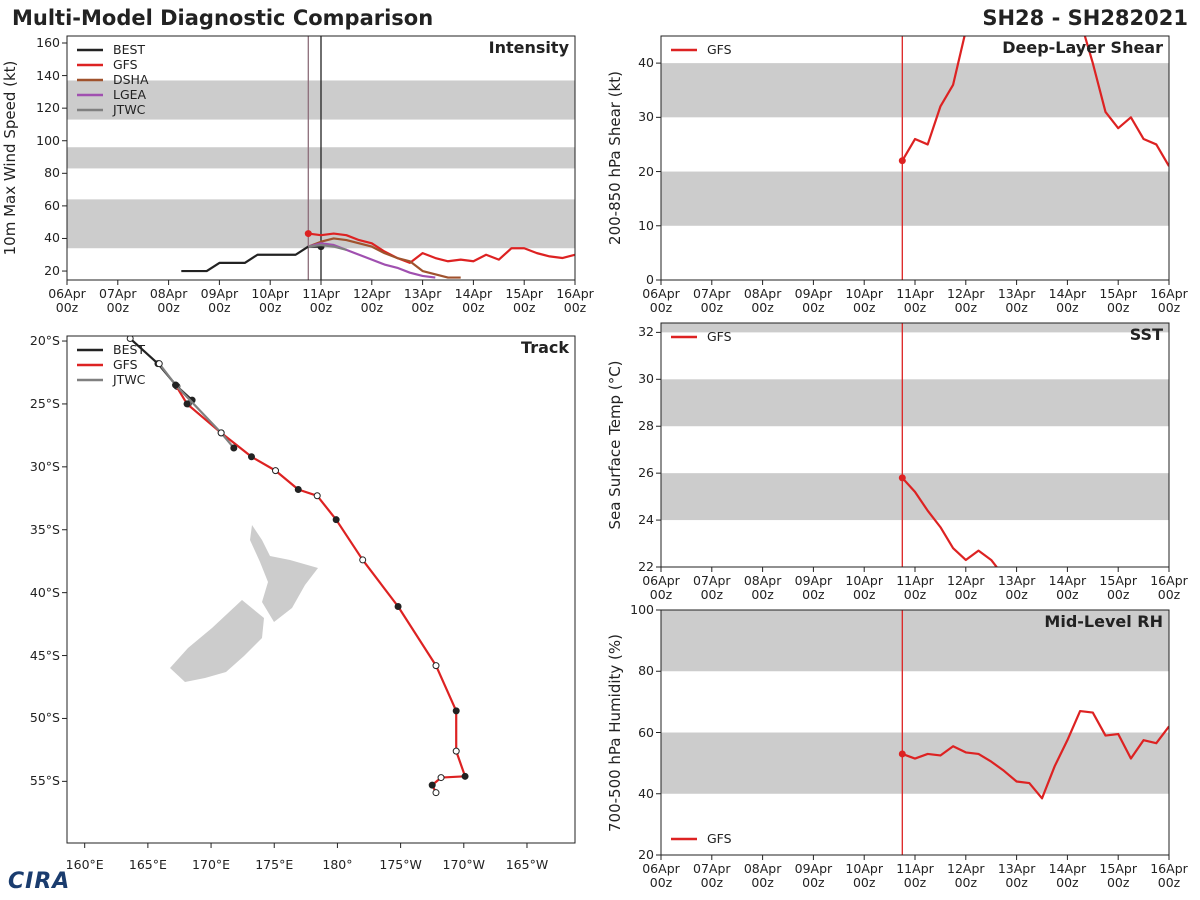 The height and width of the screenshot is (900, 1200). I want to click on y-tick-label: 50°S, so click(44, 718).